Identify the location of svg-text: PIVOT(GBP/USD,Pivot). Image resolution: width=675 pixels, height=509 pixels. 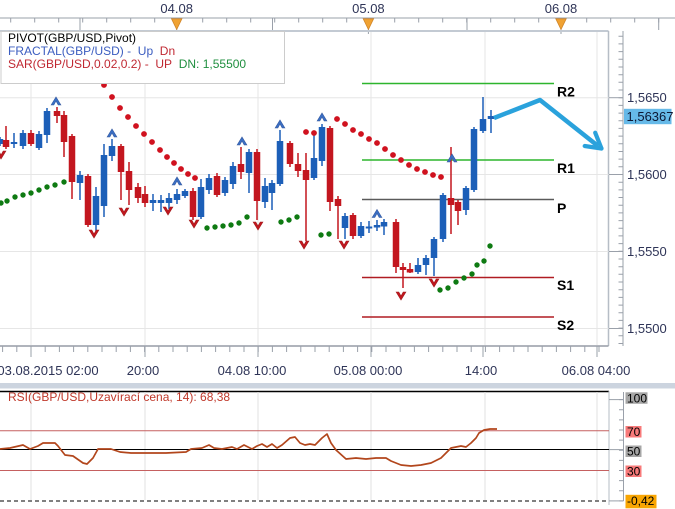
(72, 38).